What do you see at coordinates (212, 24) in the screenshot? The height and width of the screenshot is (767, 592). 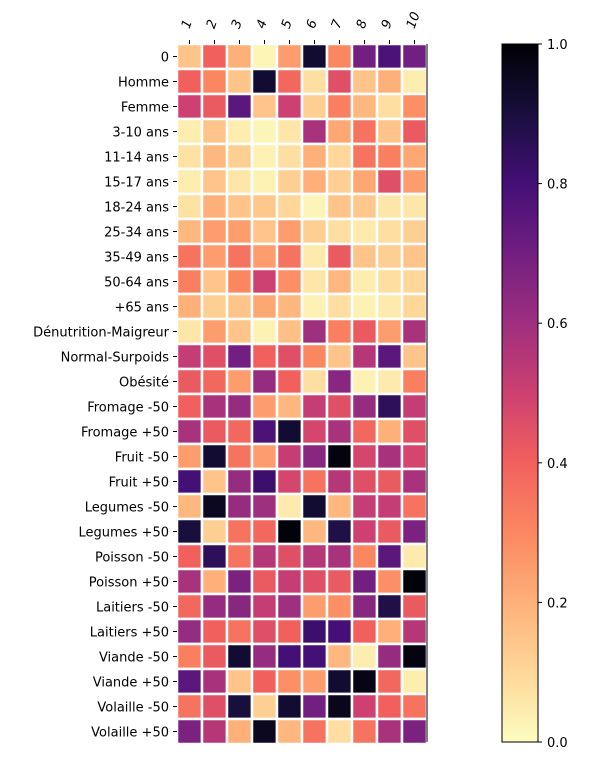 I see `column-tick-label: 2` at bounding box center [212, 24].